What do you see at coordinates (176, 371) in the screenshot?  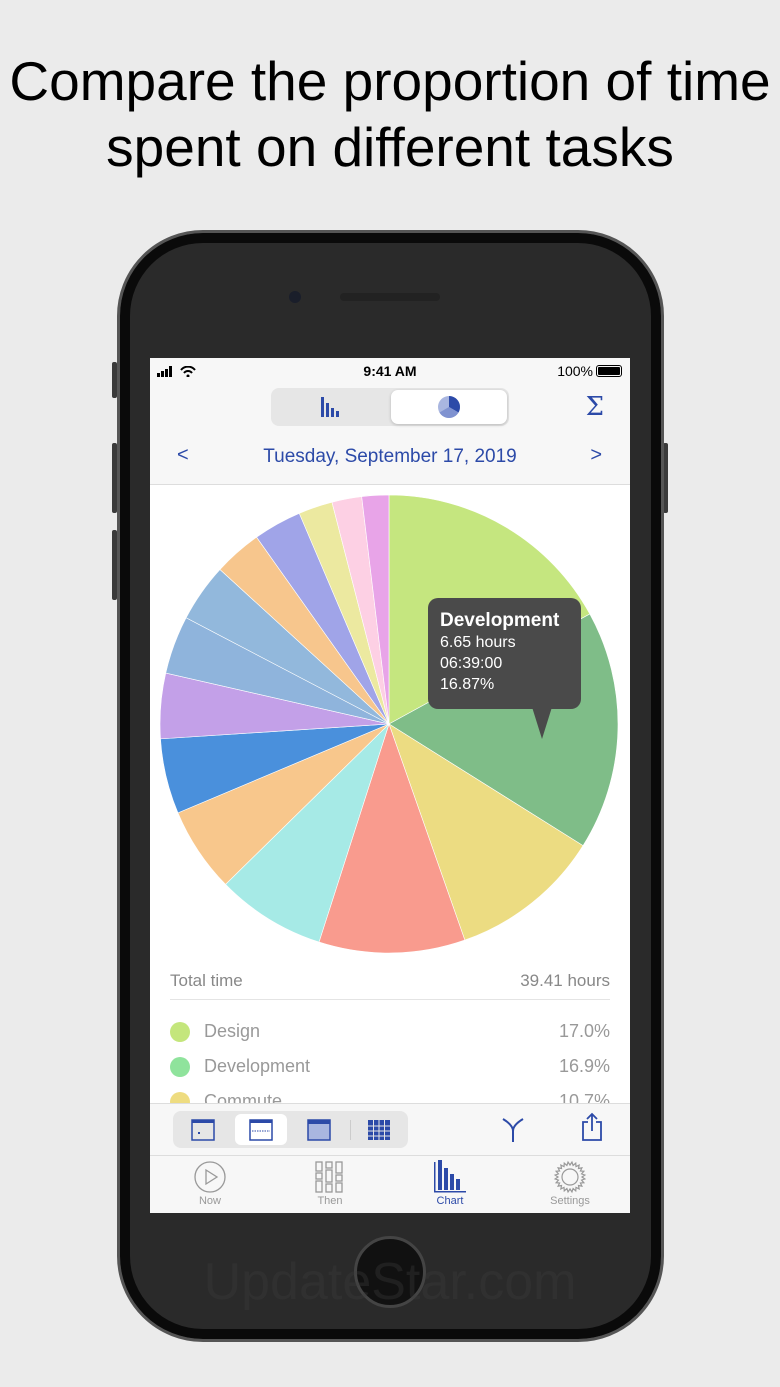 I see `signal-wifi-icon` at bounding box center [176, 371].